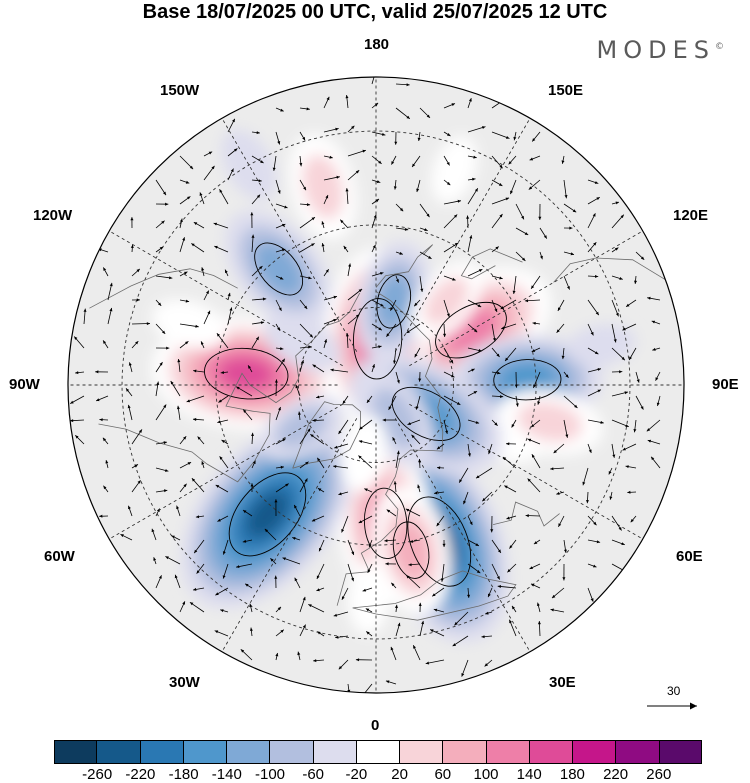  What do you see at coordinates (638, 752) in the screenshot?
I see `colorbar-segment` at bounding box center [638, 752].